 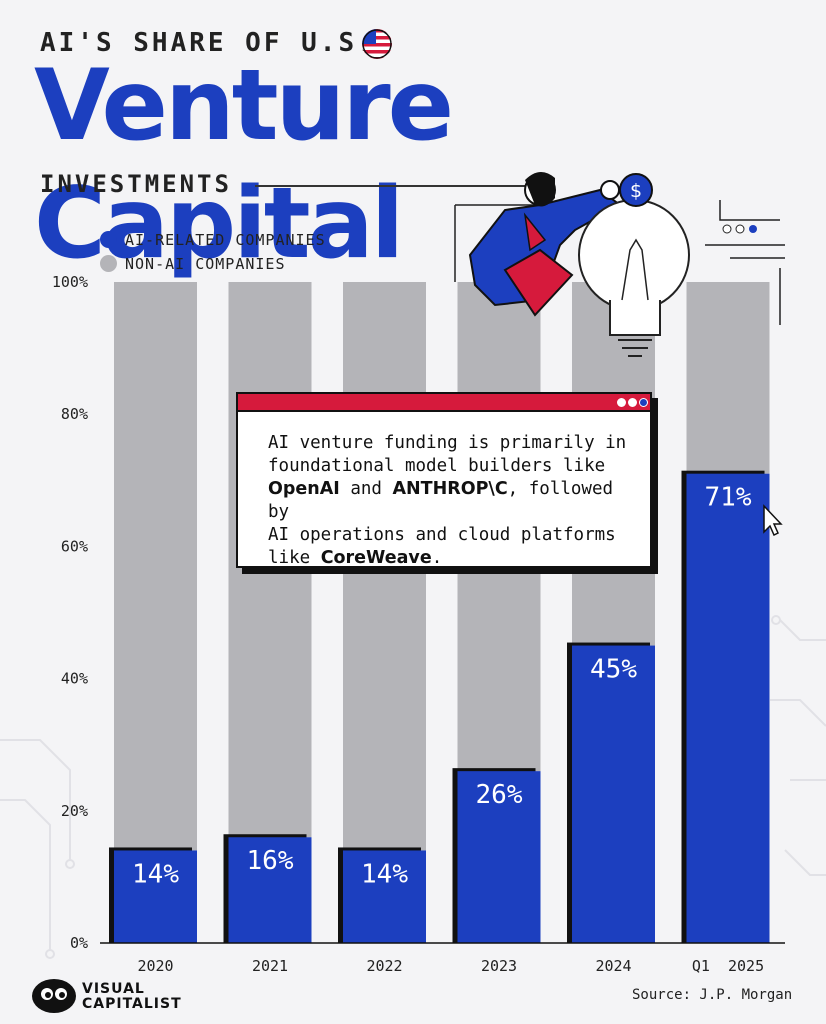 I want to click on callout-line: AI venture funding is primarily in, so click(x=447, y=443).